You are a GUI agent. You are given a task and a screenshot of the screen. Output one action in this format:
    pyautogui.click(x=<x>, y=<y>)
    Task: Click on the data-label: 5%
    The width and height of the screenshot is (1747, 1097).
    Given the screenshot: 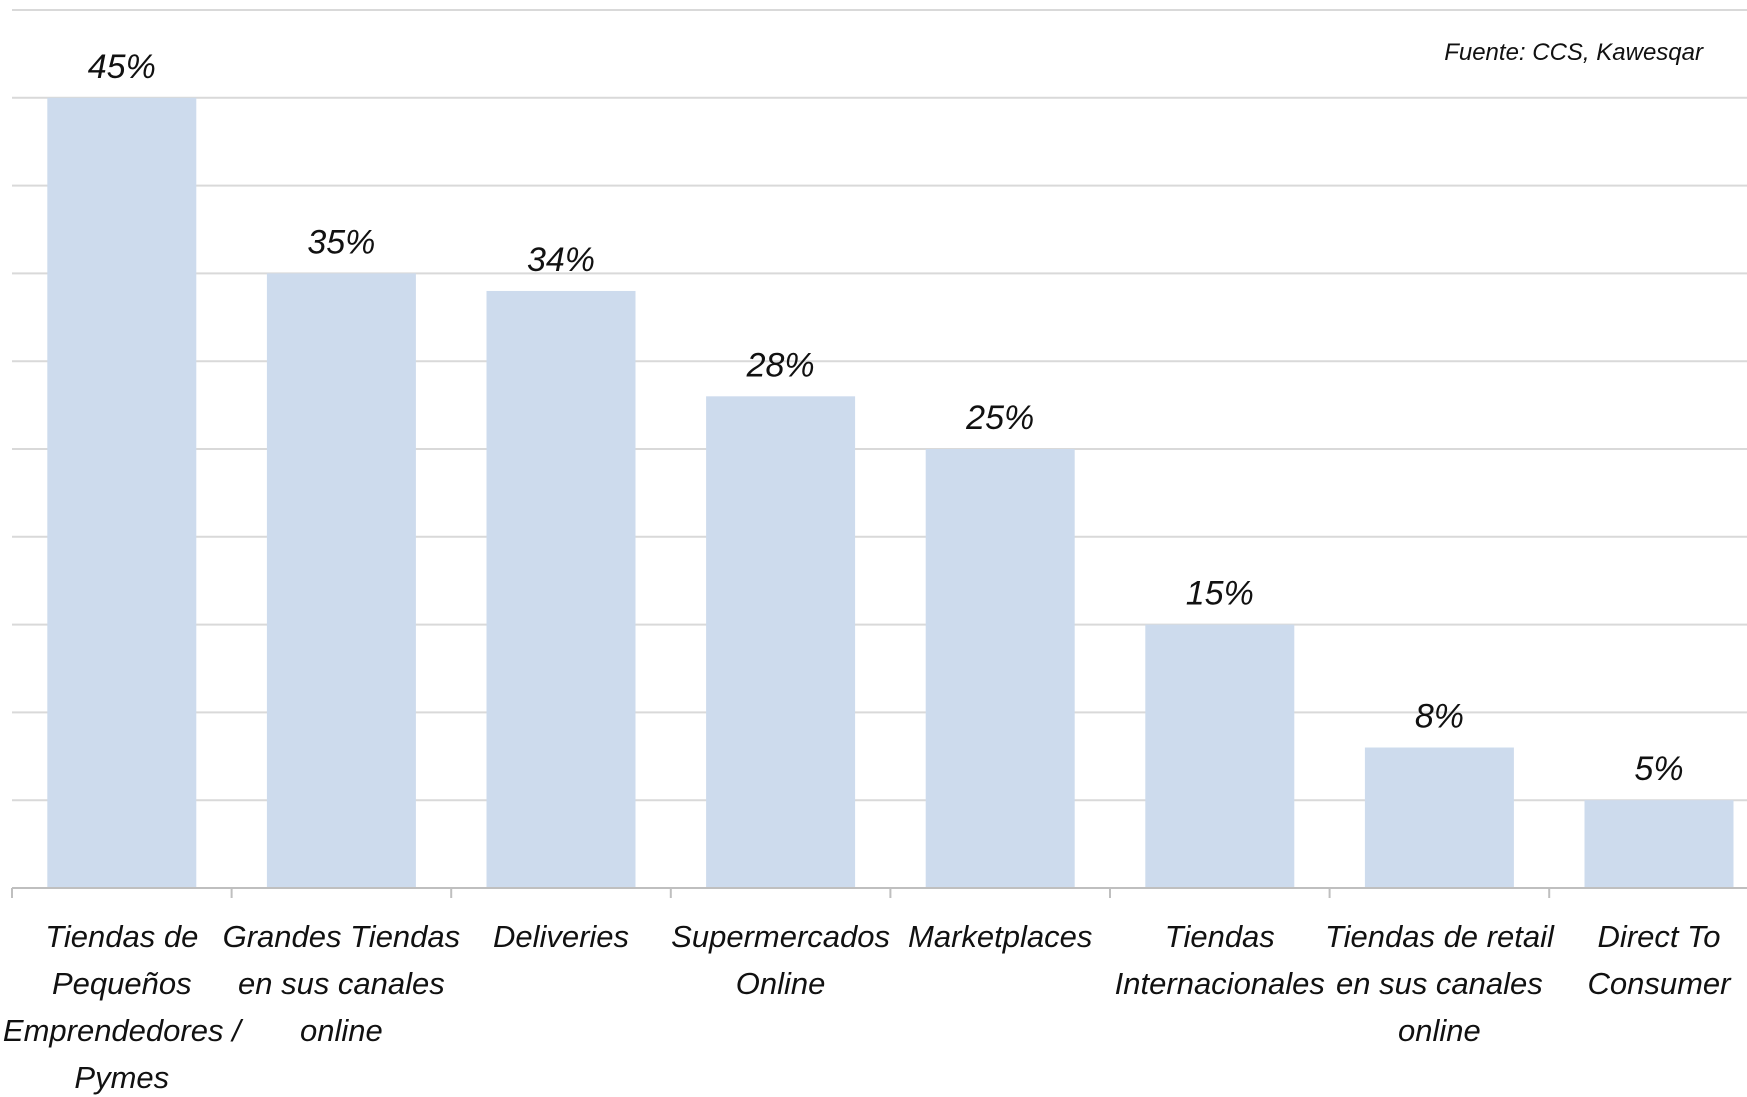 What is the action you would take?
    pyautogui.click(x=1658, y=769)
    